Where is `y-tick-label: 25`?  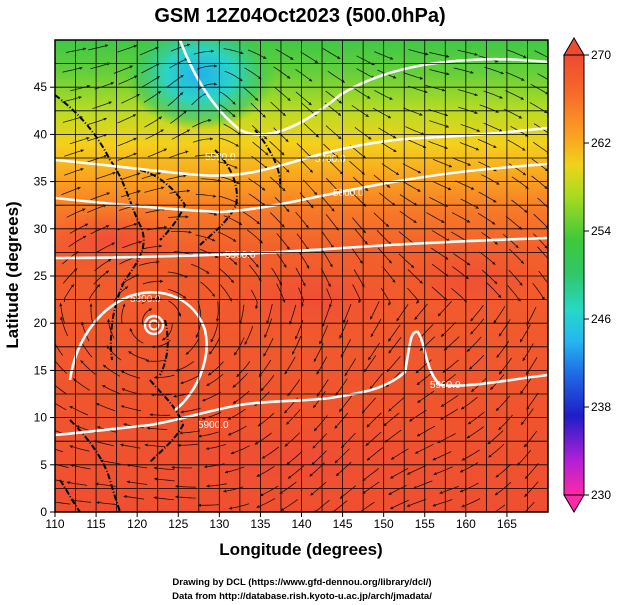 y-tick-label: 25 is located at coordinates (41, 276).